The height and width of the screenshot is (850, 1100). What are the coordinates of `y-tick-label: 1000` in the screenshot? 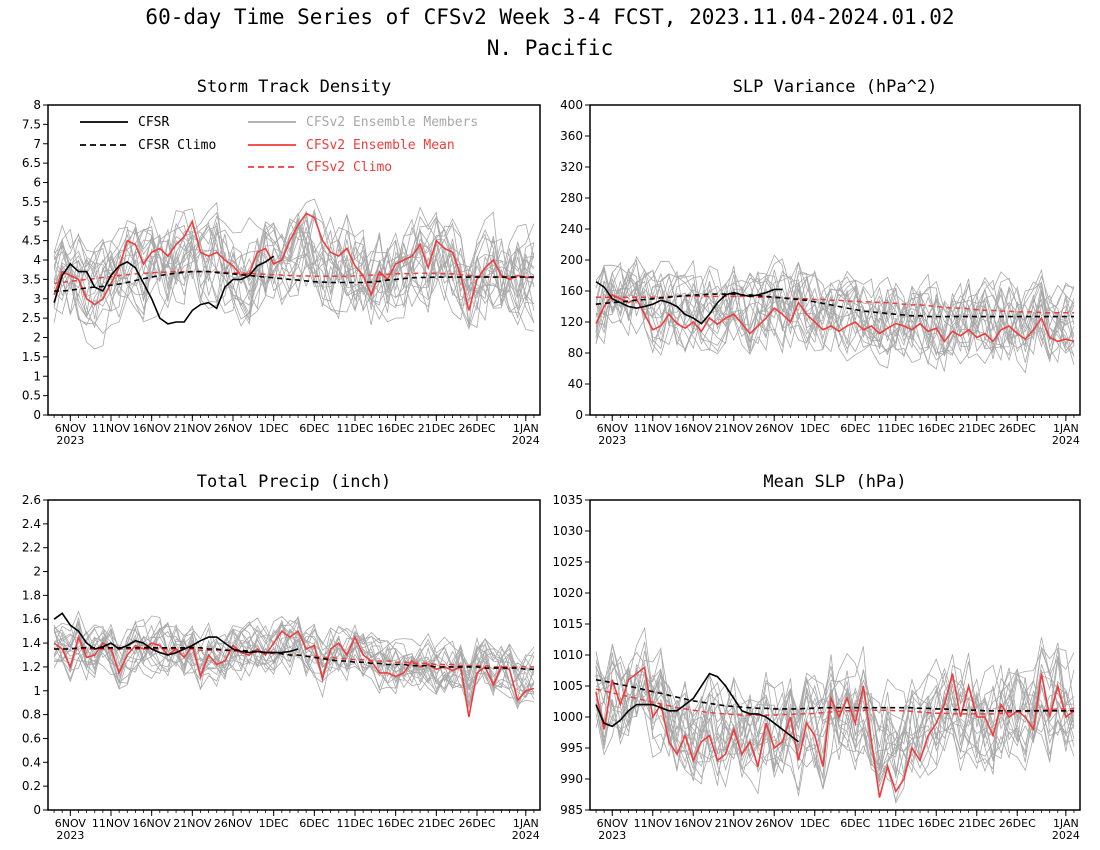 It's located at (567, 717).